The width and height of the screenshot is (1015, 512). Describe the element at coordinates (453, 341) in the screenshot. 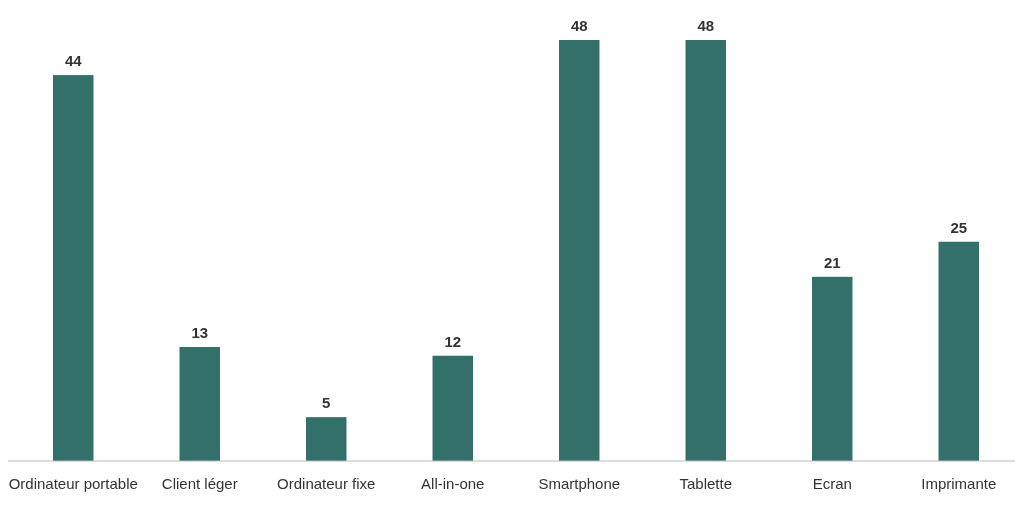

I see `data-label: 12` at that location.